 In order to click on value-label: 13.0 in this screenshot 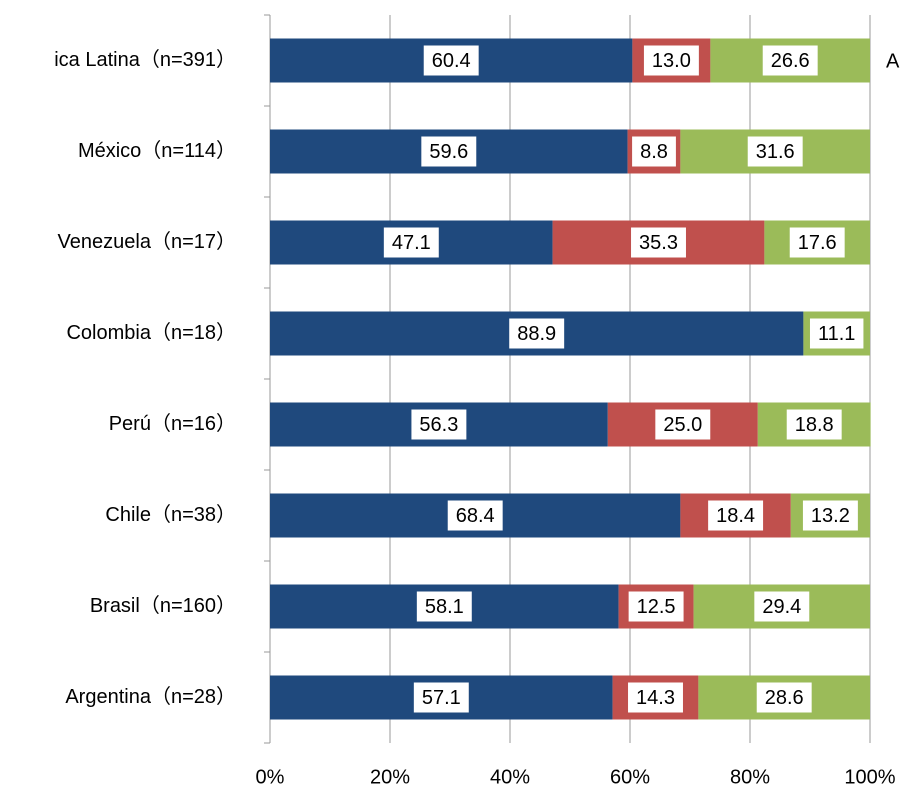, I will do `click(671, 61)`.